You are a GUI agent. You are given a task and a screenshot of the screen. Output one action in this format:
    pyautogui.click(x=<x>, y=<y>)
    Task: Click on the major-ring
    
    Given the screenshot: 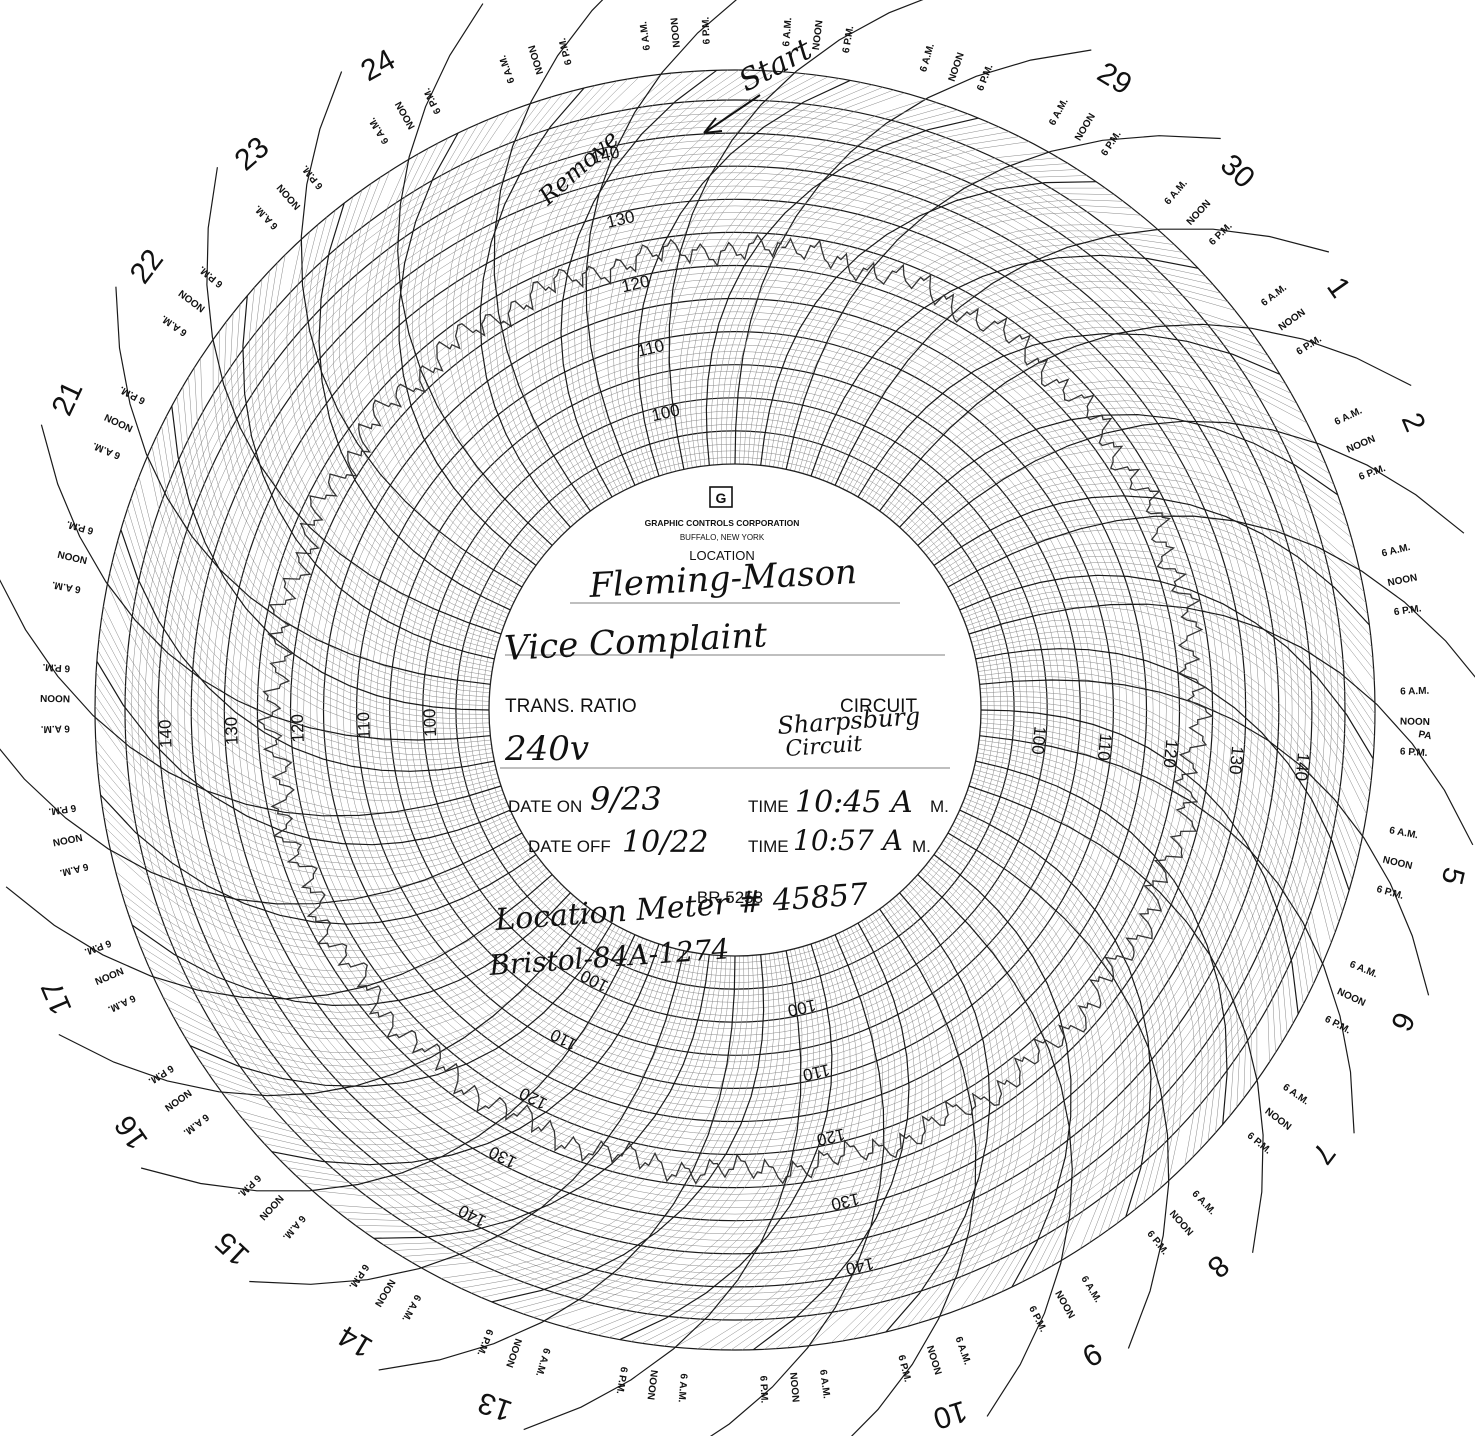 What is the action you would take?
    pyautogui.click(x=735, y=710)
    